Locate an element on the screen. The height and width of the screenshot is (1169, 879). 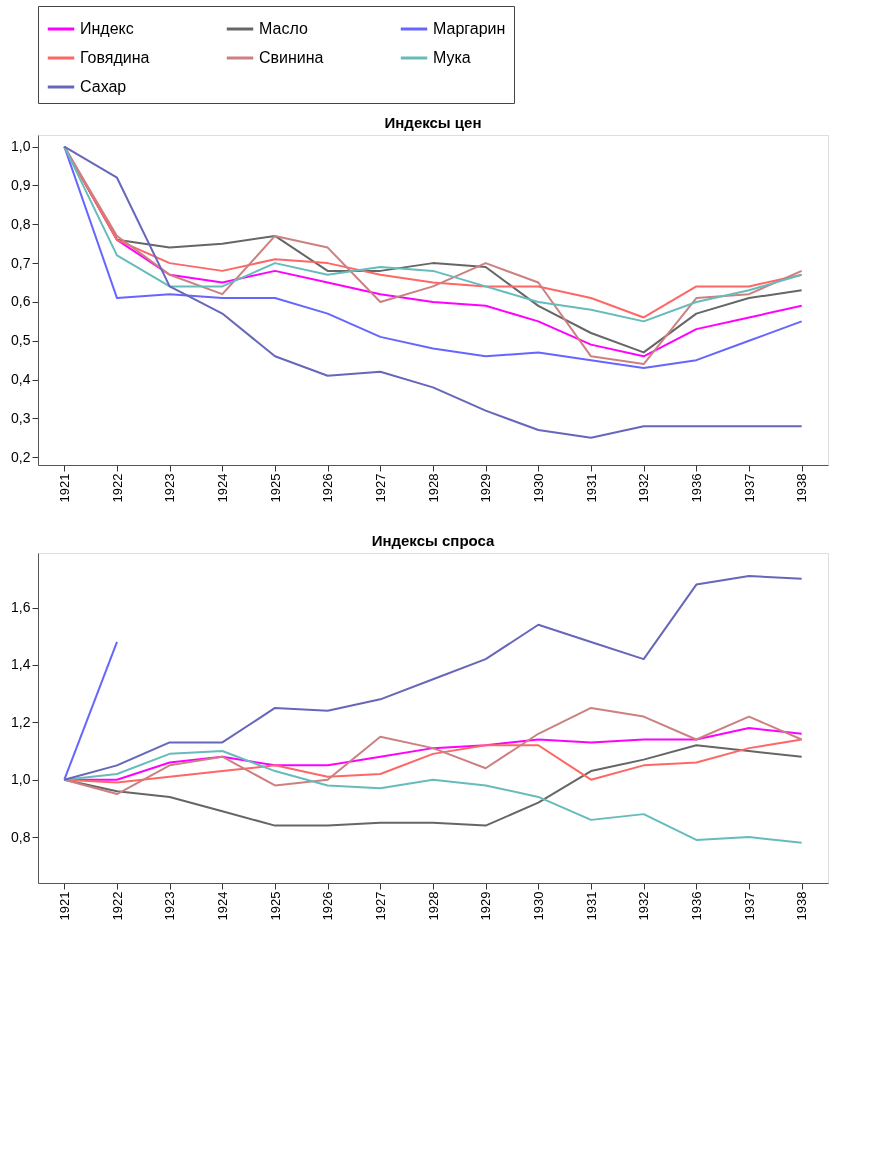
y-tick-label: 0,7 is located at coordinates (21, 262).